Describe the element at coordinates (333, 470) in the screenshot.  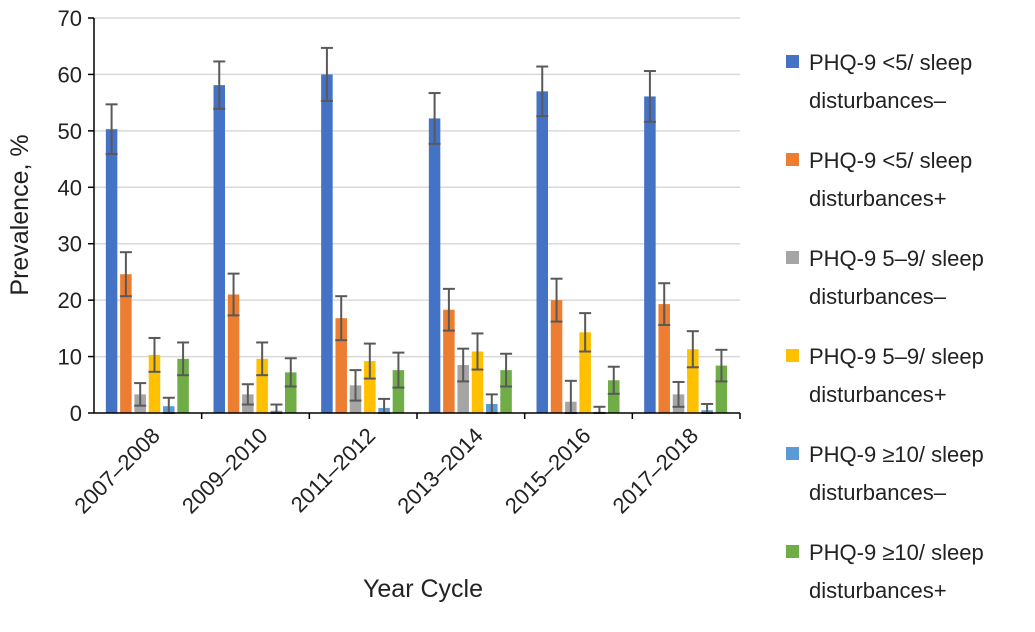
I see `x-tick-label: 2011–2012` at that location.